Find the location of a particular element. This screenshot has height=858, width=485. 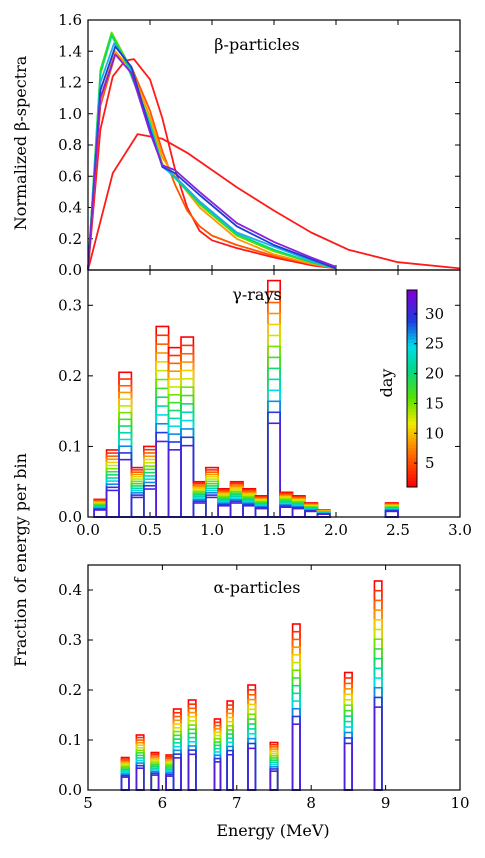

beta-y-axis-label: Normalized β-spectra is located at coordinates (20, 142).